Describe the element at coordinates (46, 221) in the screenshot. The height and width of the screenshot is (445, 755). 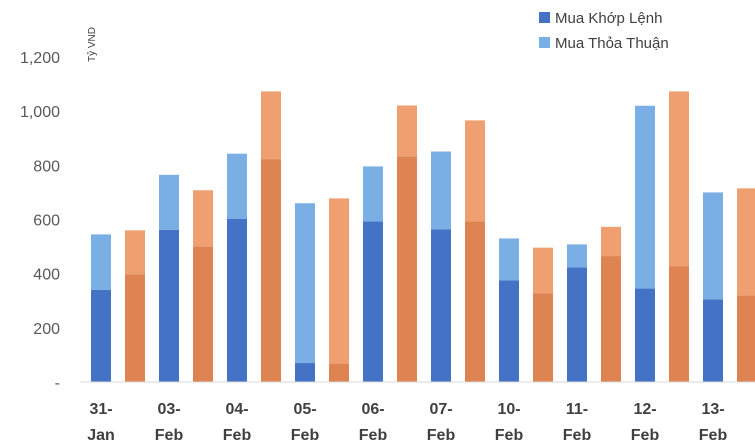
I see `y-tick-label: 600` at that location.